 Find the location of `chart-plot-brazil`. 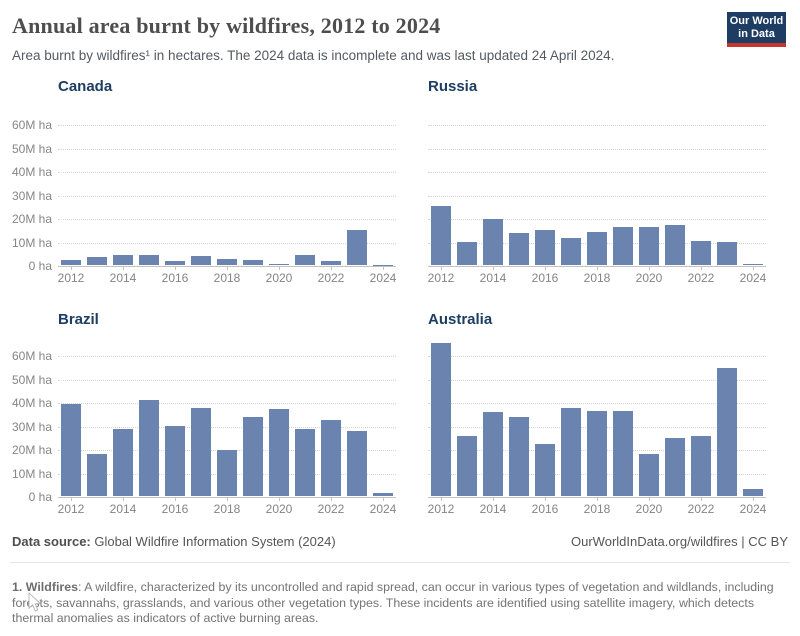

chart-plot-brazil is located at coordinates (227, 428).